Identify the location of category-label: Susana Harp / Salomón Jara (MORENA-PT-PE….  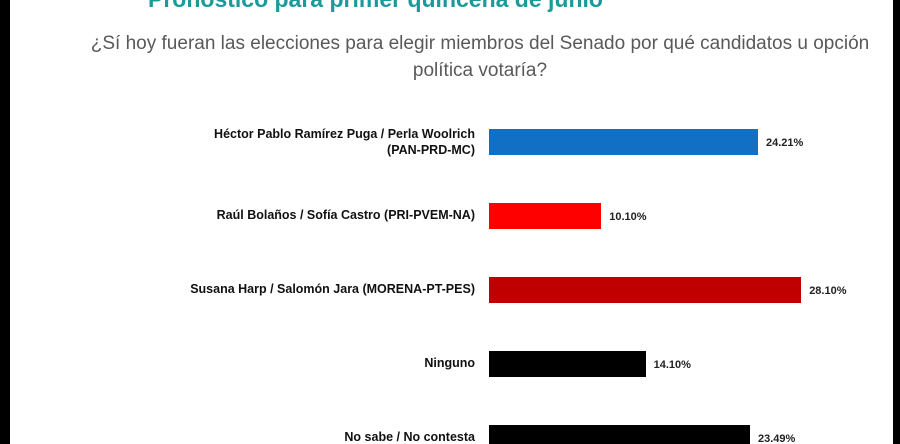
(332, 289).